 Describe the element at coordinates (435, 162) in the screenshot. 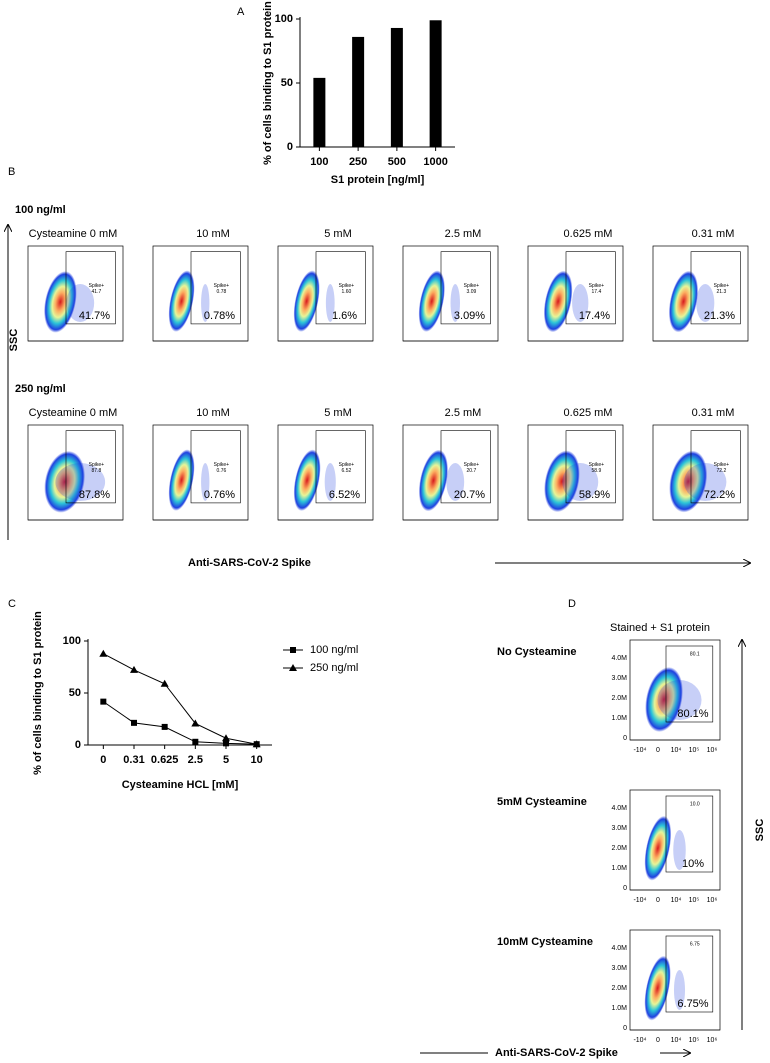

I see `x-tick-label: 1000` at that location.